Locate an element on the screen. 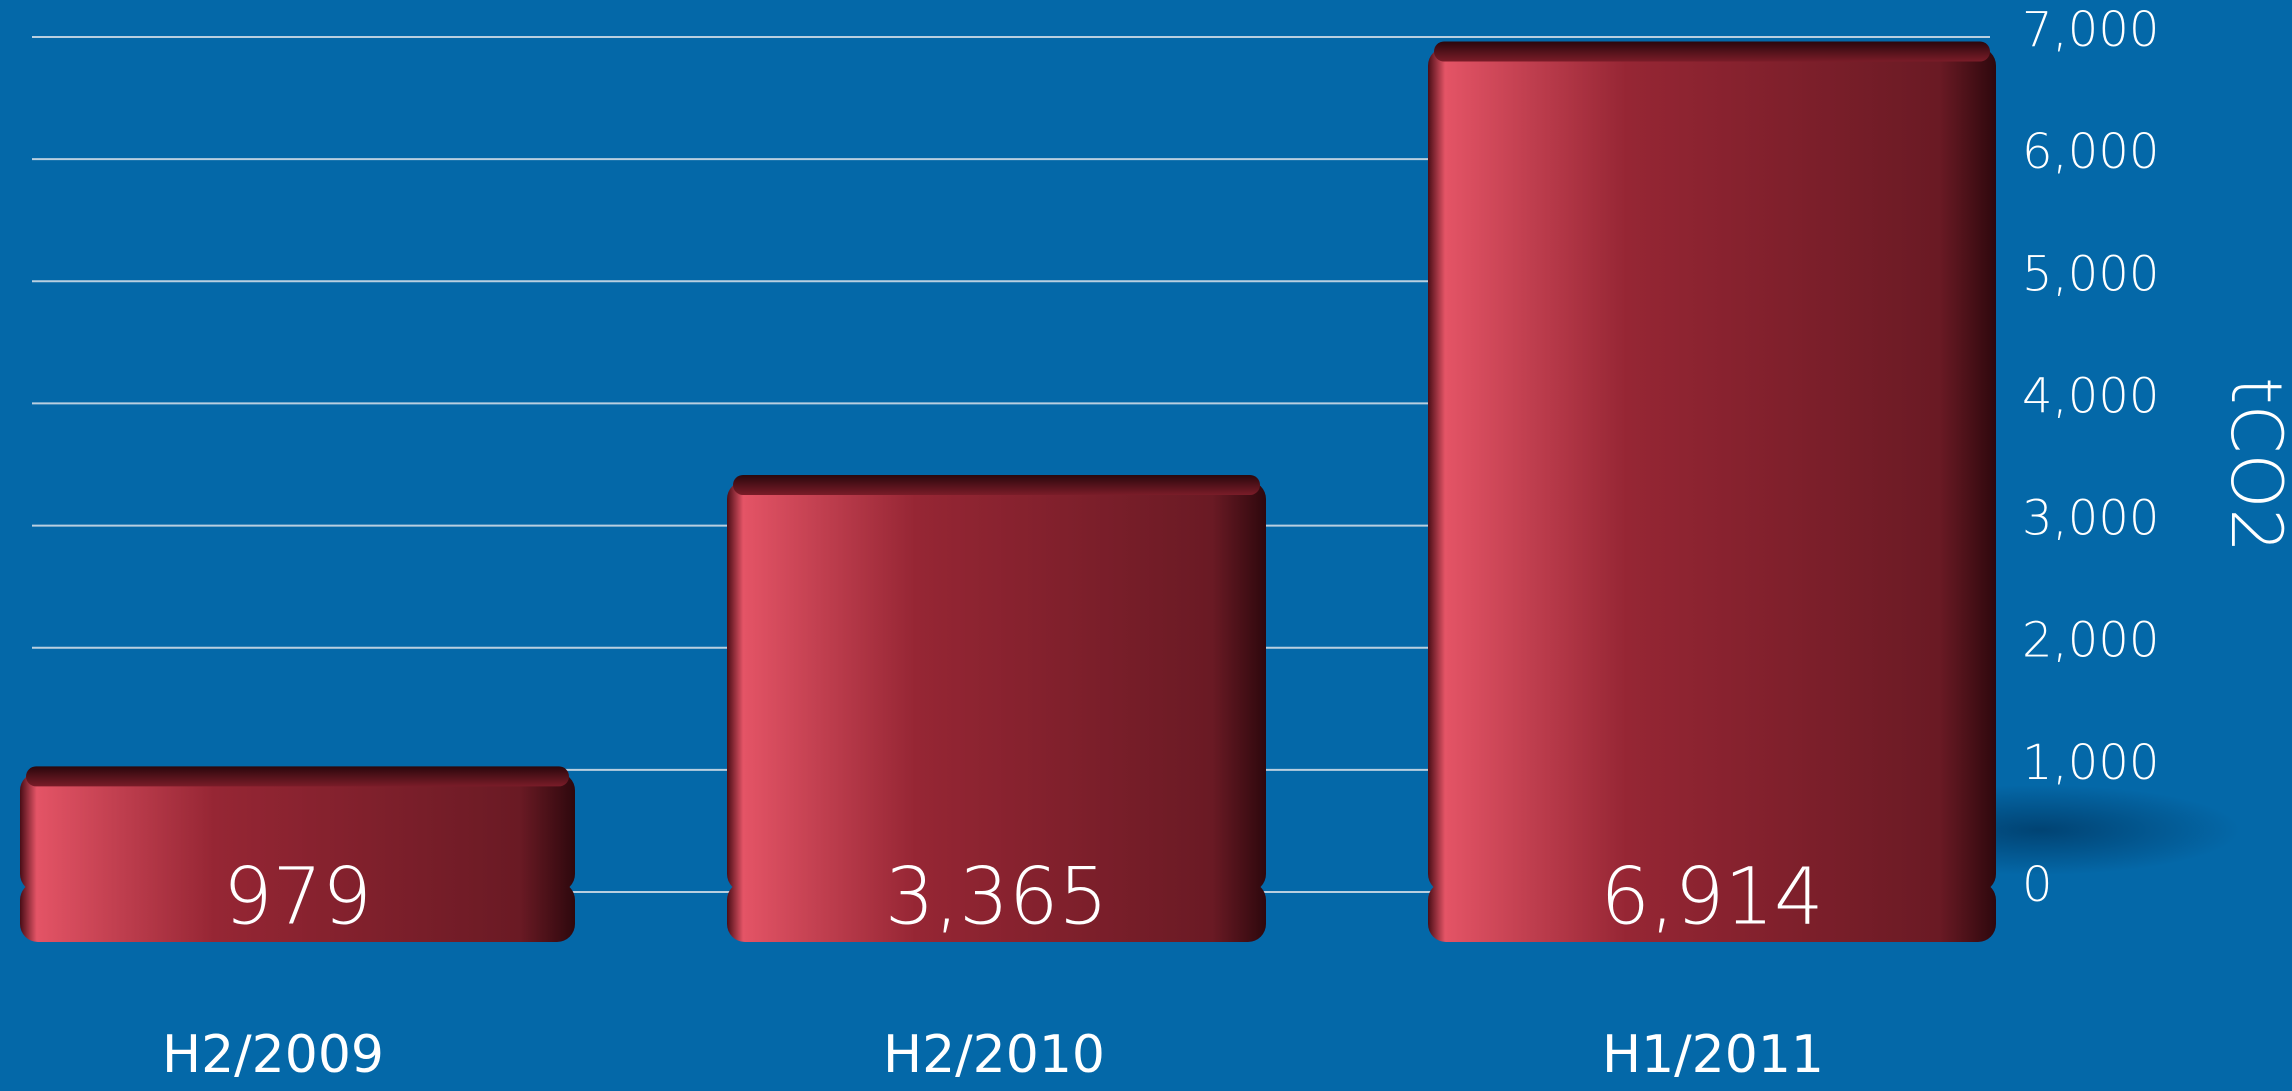 Image resolution: width=2292 pixels, height=1091 pixels. x-tick-label: H2/2010 is located at coordinates (994, 1055).